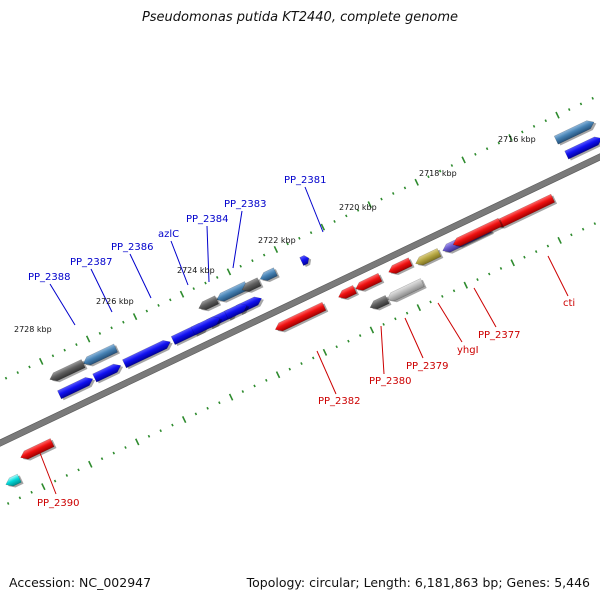 Image resolution: width=600 pixels, height=600 pixels. Describe the element at coordinates (427, 366) in the screenshot. I see `gene-label-pp2379: PP_2379` at that location.